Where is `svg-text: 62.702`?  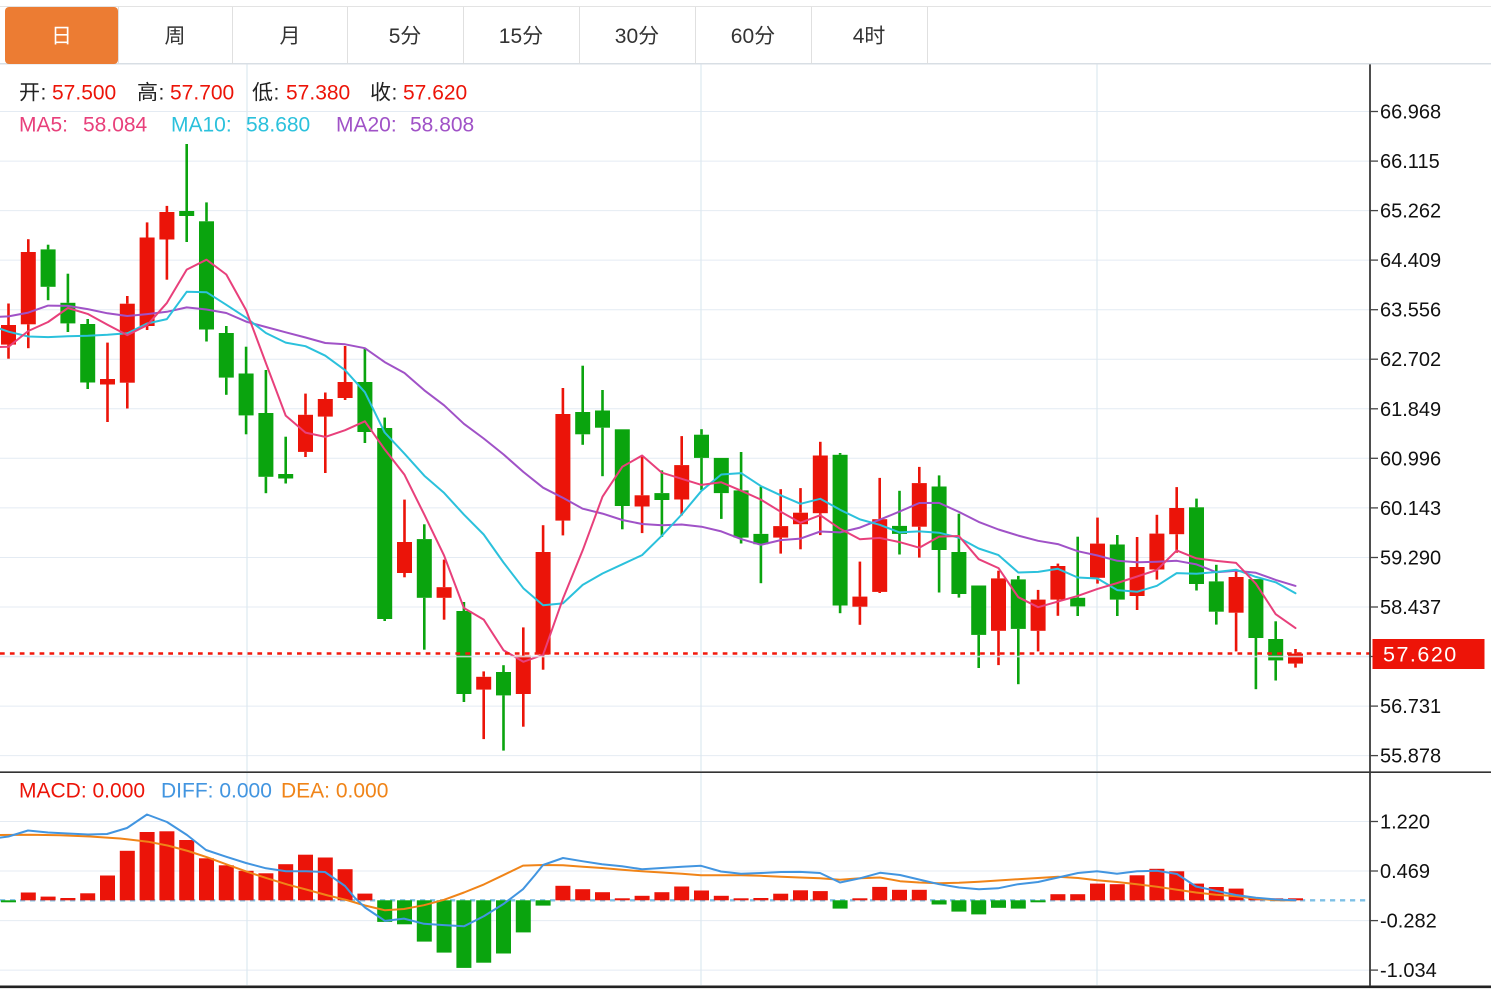 svg-text: 62.702 is located at coordinates (1410, 360).